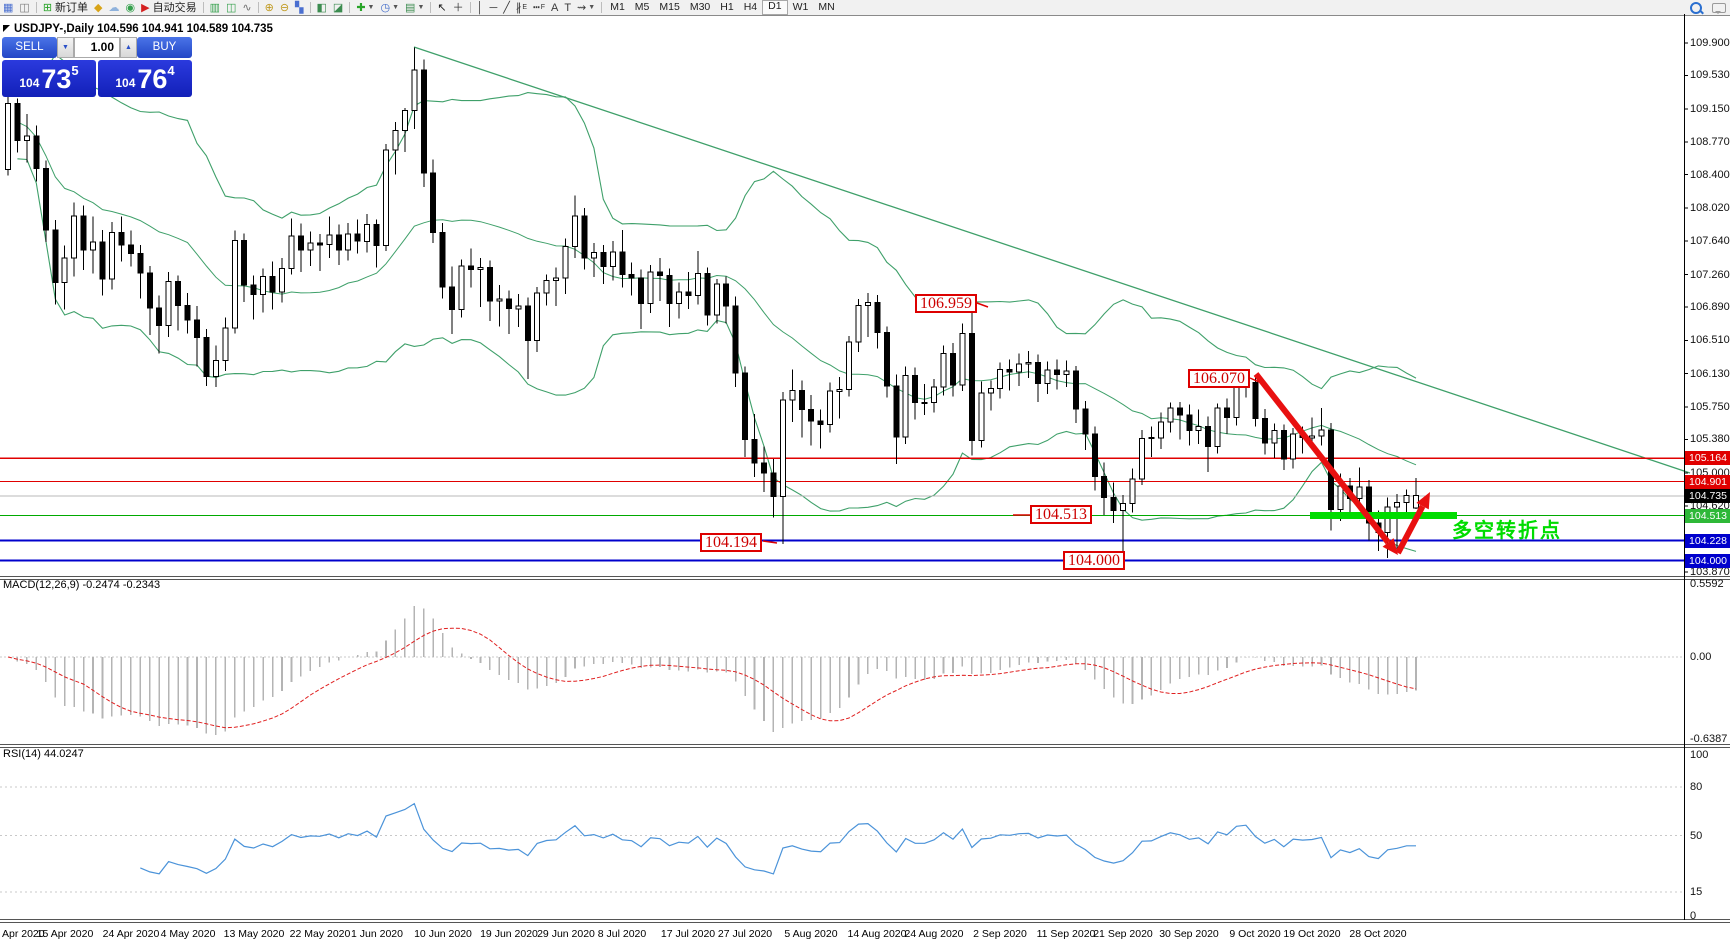  Describe the element at coordinates (1507, 530) in the screenshot. I see `turning-point-note: 多空转折点` at that location.